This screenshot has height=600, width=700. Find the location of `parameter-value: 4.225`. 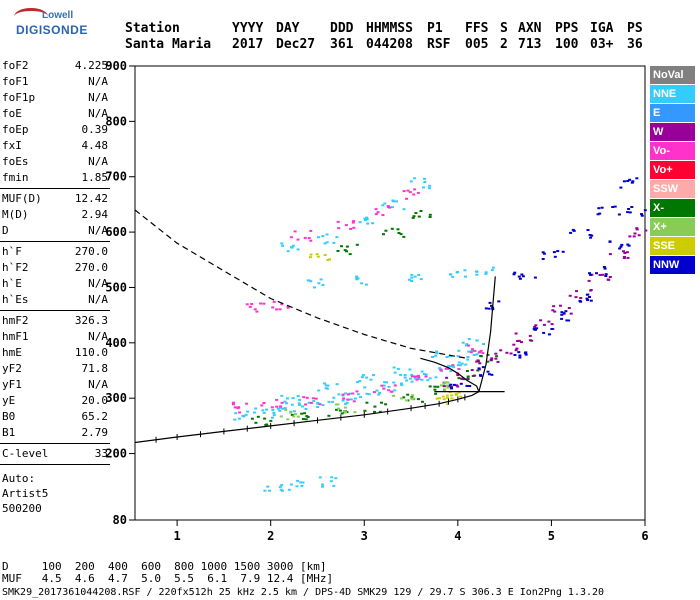

parameter-value: 4.225 is located at coordinates (91, 65).